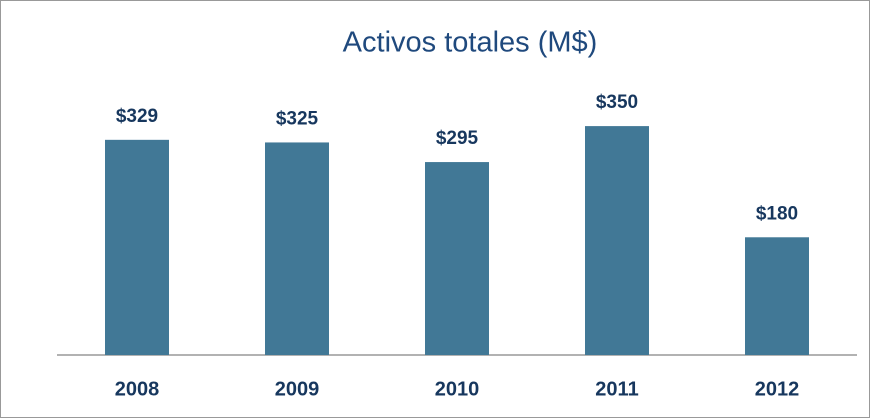 The image size is (870, 418). What do you see at coordinates (616, 389) in the screenshot?
I see `x-tick-label: 2011` at bounding box center [616, 389].